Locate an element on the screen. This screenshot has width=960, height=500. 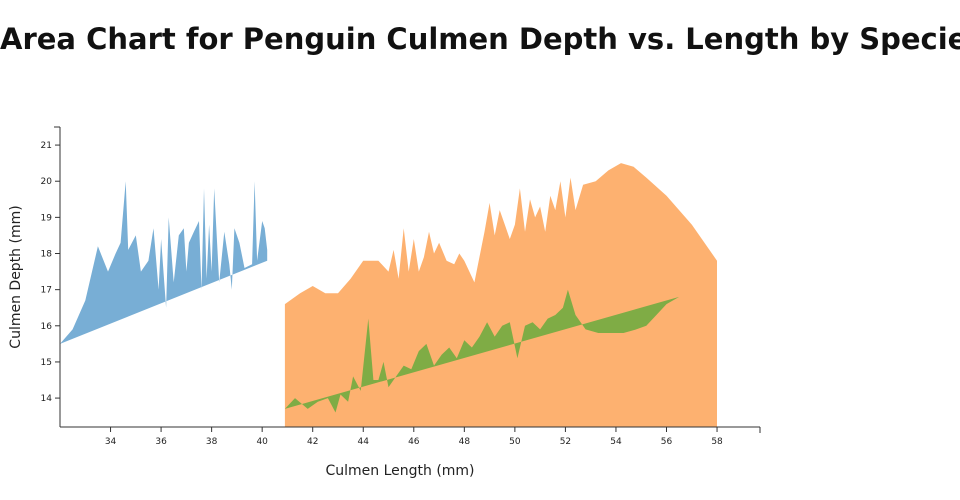
x-axis-title: Culmen Length (mm) is located at coordinates (399, 471).